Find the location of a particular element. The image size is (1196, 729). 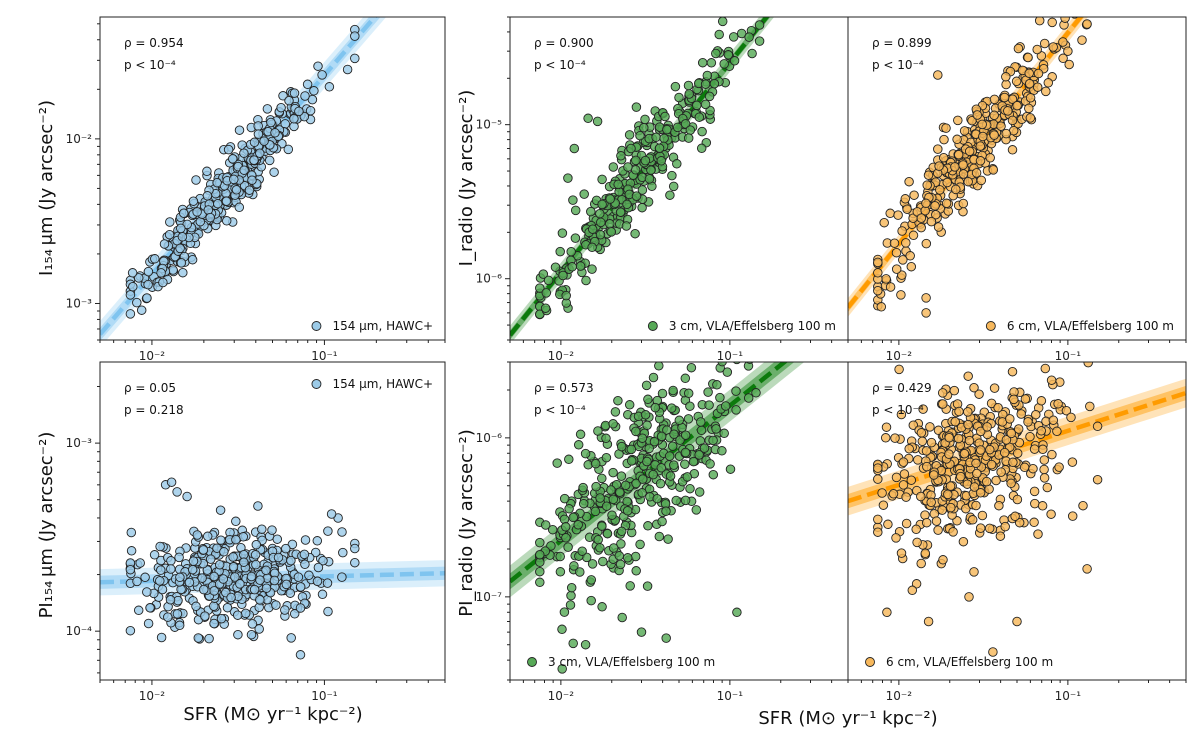

p4-xtick-label-1: 10⁻¹ is located at coordinates (324, 696).